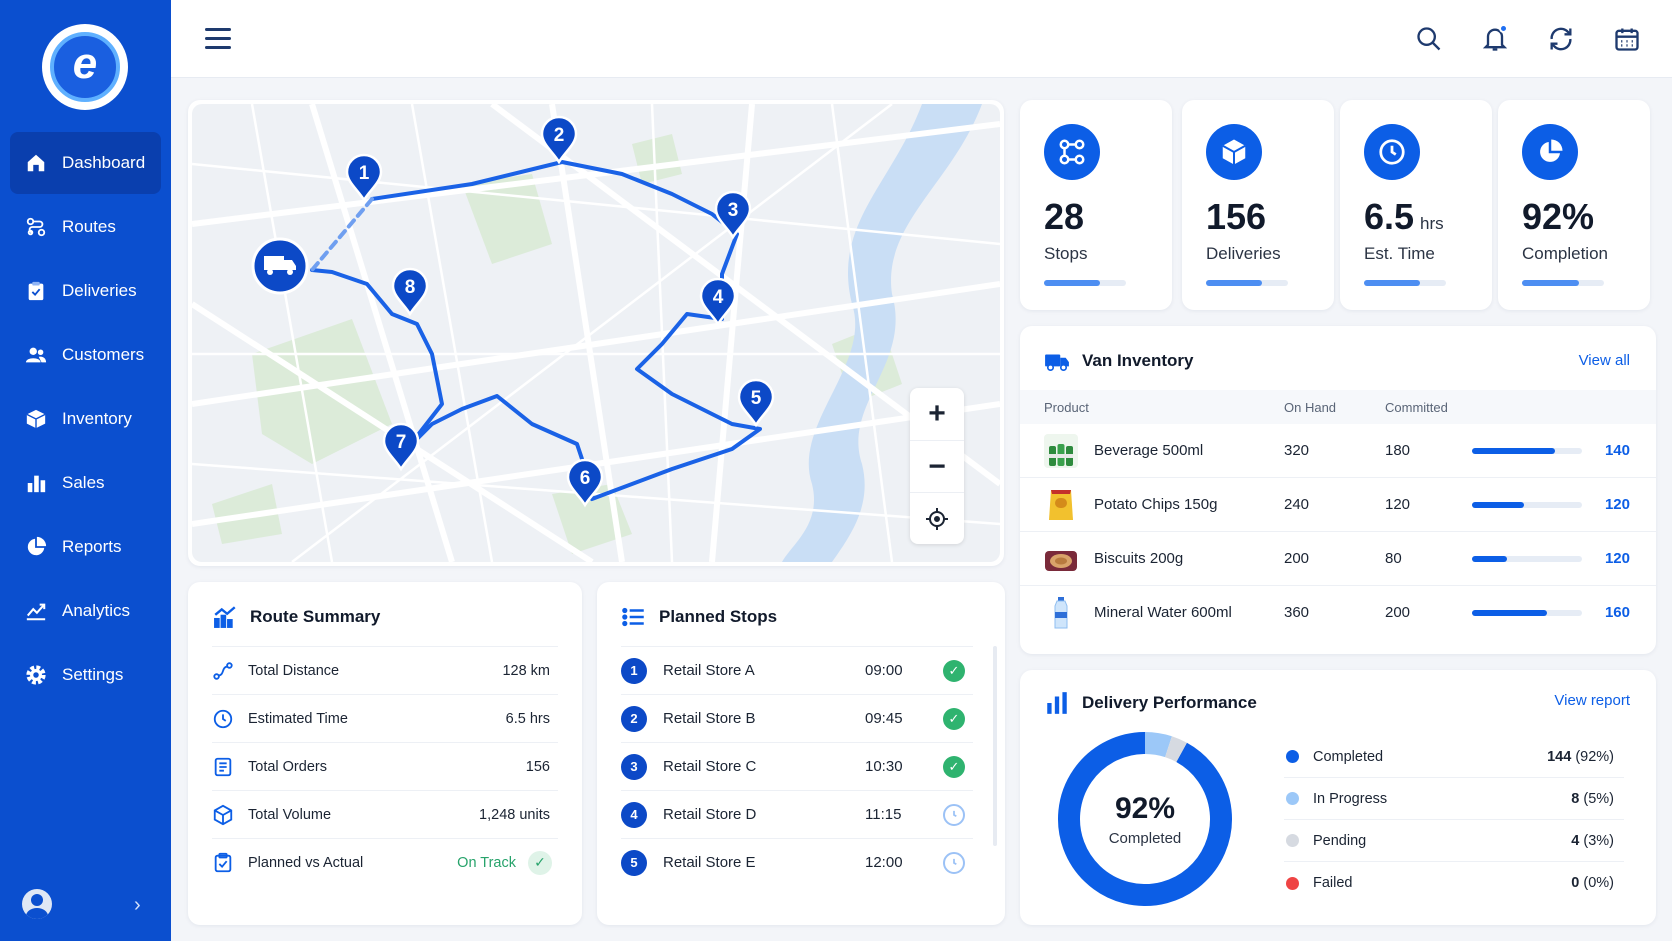 This screenshot has height=941, width=1672. I want to click on stop-pin-3: 3, so click(733, 215).